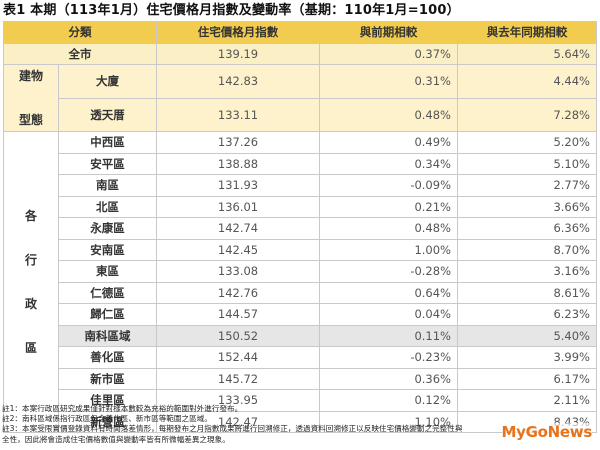 Image resolution: width=600 pixels, height=450 pixels. What do you see at coordinates (238, 378) in the screenshot?
I see `row-index: 145.72` at bounding box center [238, 378].